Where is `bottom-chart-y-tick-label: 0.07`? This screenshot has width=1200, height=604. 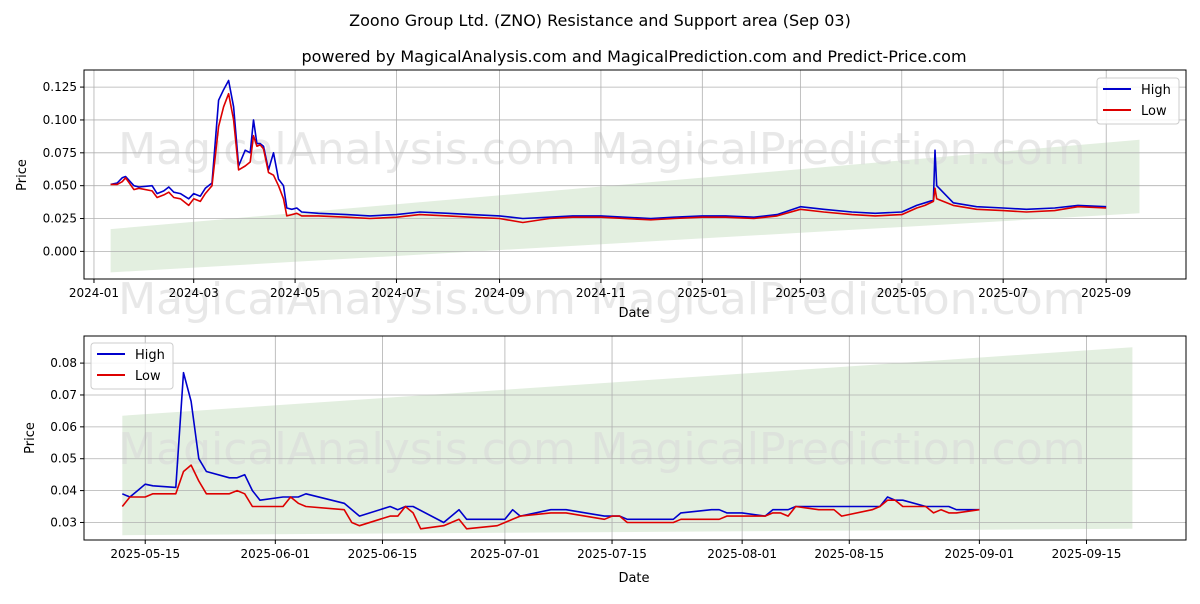
bottom-chart-y-tick-label: 0.07 is located at coordinates (63, 395).